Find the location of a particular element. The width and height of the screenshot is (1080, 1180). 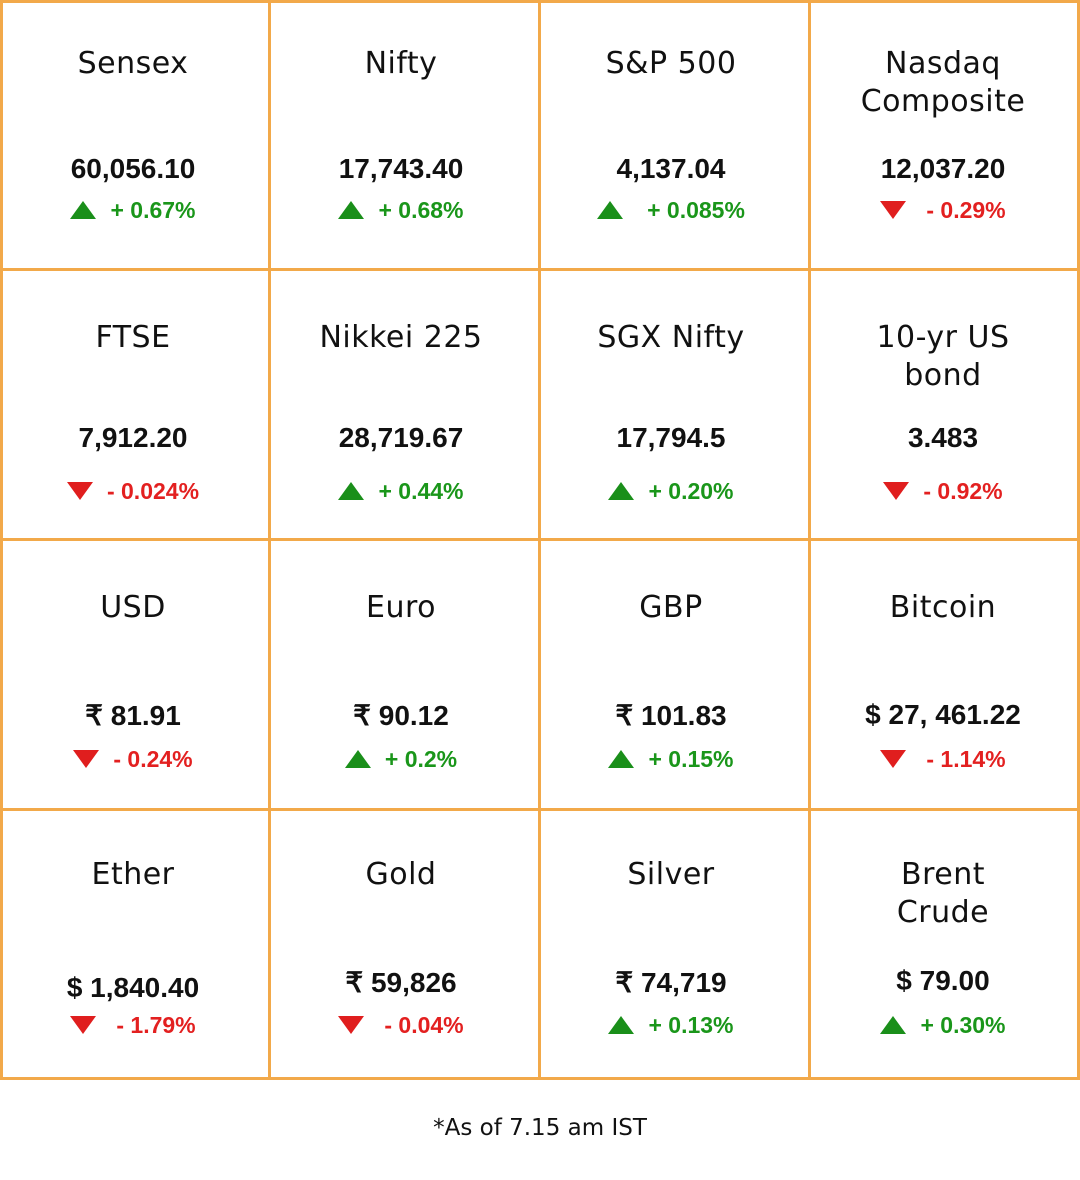

market-change: + 0.44% is located at coordinates (401, 491).